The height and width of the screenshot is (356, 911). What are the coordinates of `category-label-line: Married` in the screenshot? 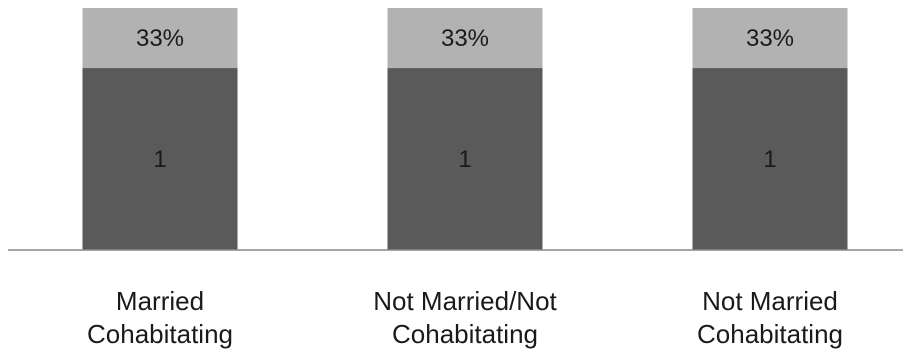 It's located at (160, 301).